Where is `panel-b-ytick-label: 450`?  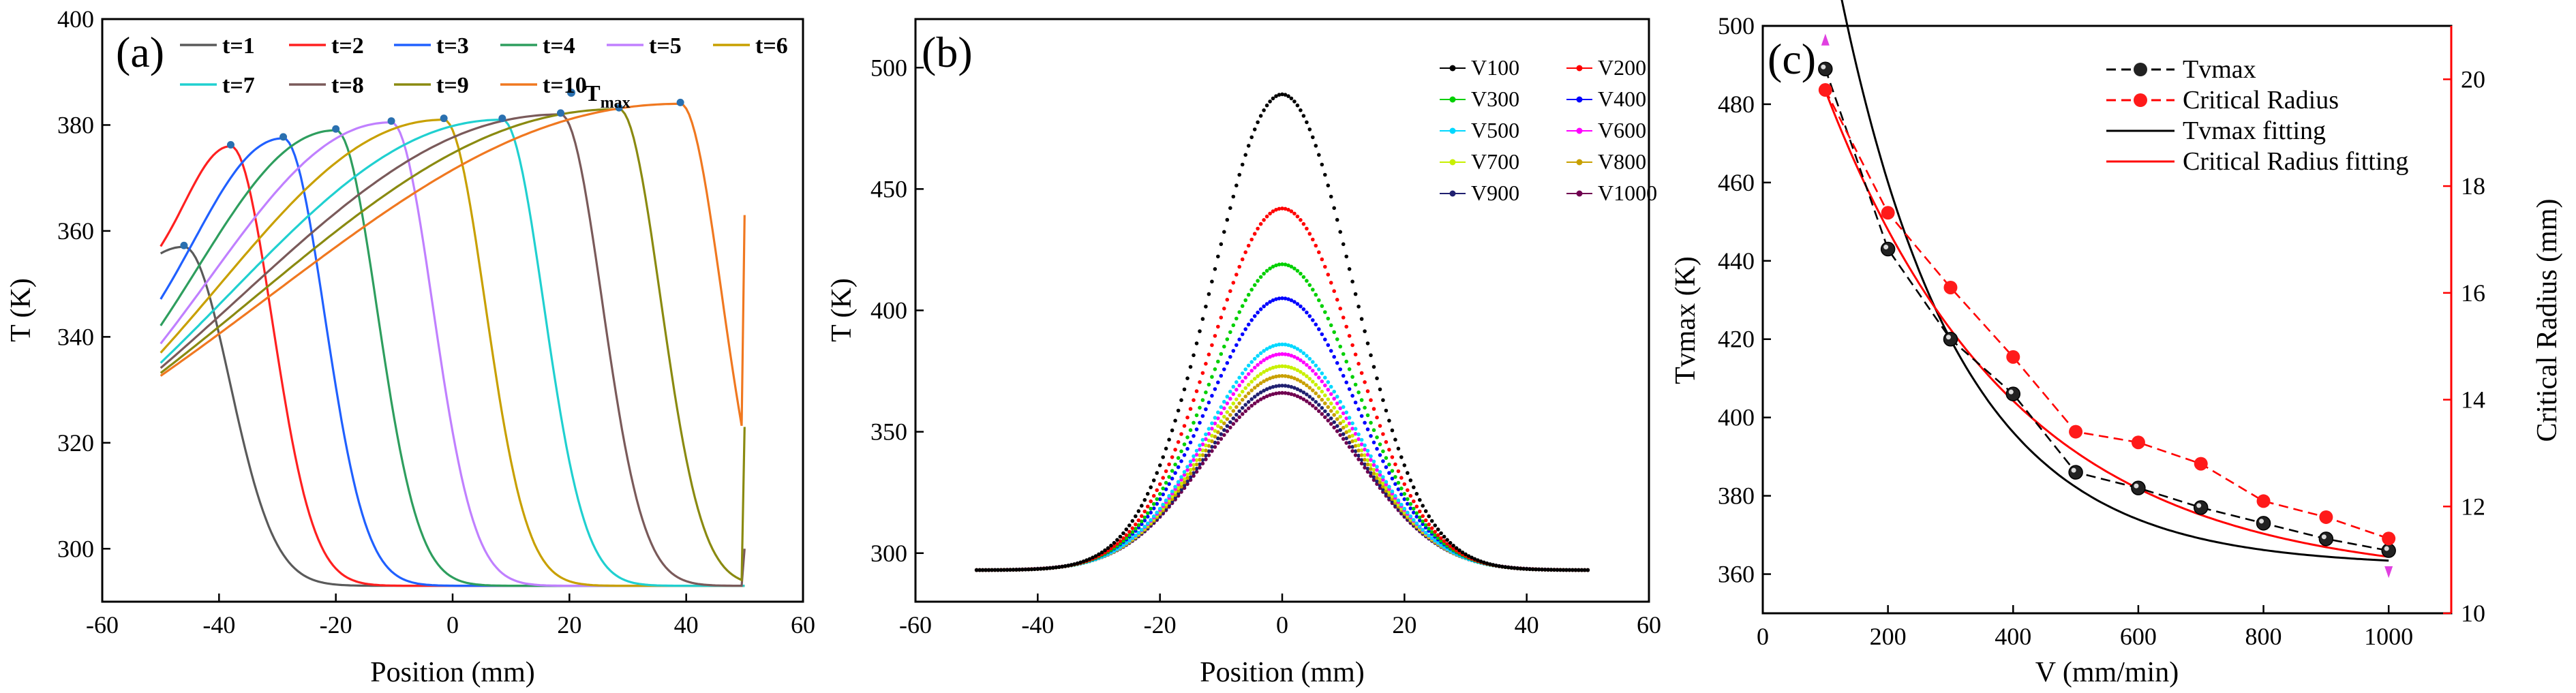 panel-b-ytick-label: 450 is located at coordinates (888, 188).